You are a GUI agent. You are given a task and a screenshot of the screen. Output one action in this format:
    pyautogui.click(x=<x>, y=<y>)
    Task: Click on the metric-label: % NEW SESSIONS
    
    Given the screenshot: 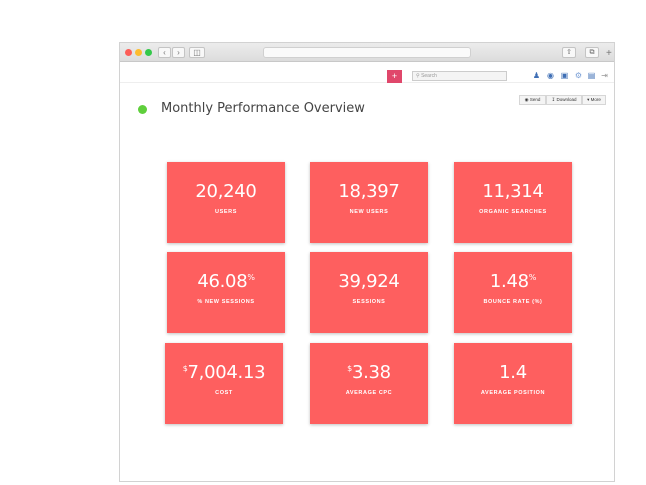 What is the action you would take?
    pyautogui.click(x=226, y=302)
    